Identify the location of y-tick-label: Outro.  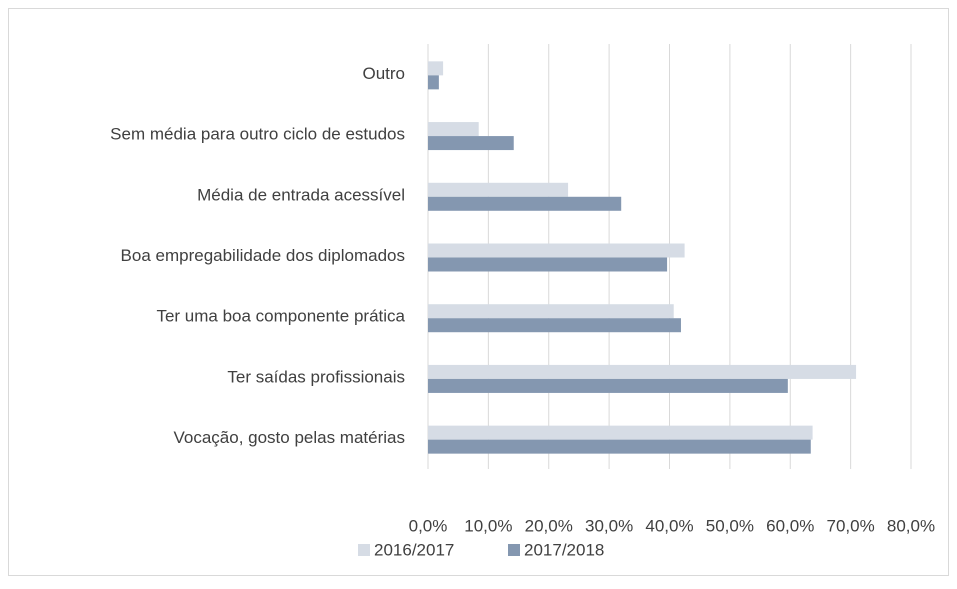
(383, 73).